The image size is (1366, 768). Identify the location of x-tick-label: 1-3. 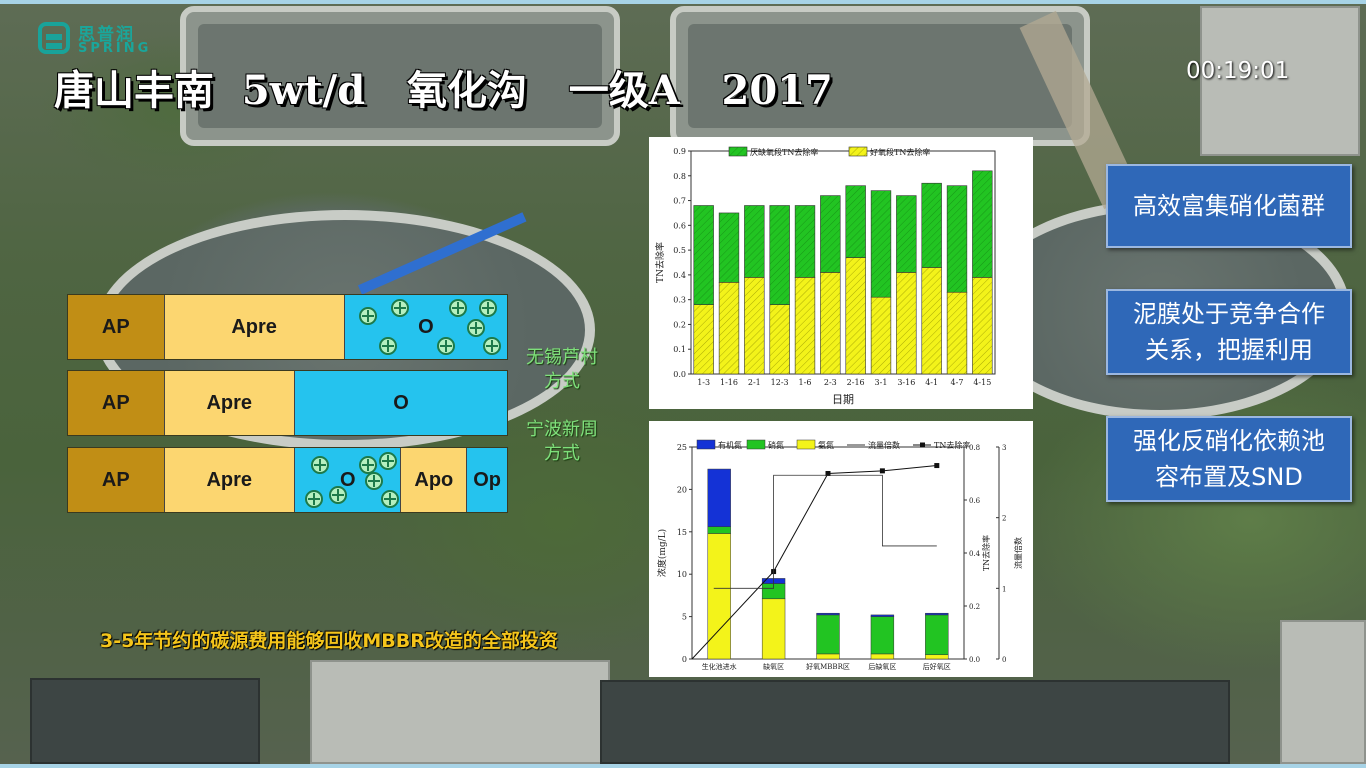
(703, 382).